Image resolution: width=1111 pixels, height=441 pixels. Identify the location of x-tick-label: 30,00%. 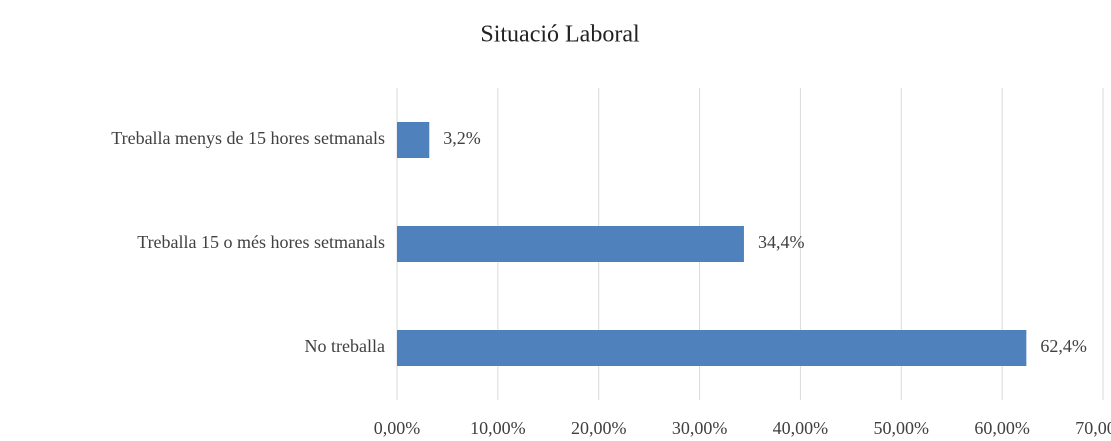
(700, 428).